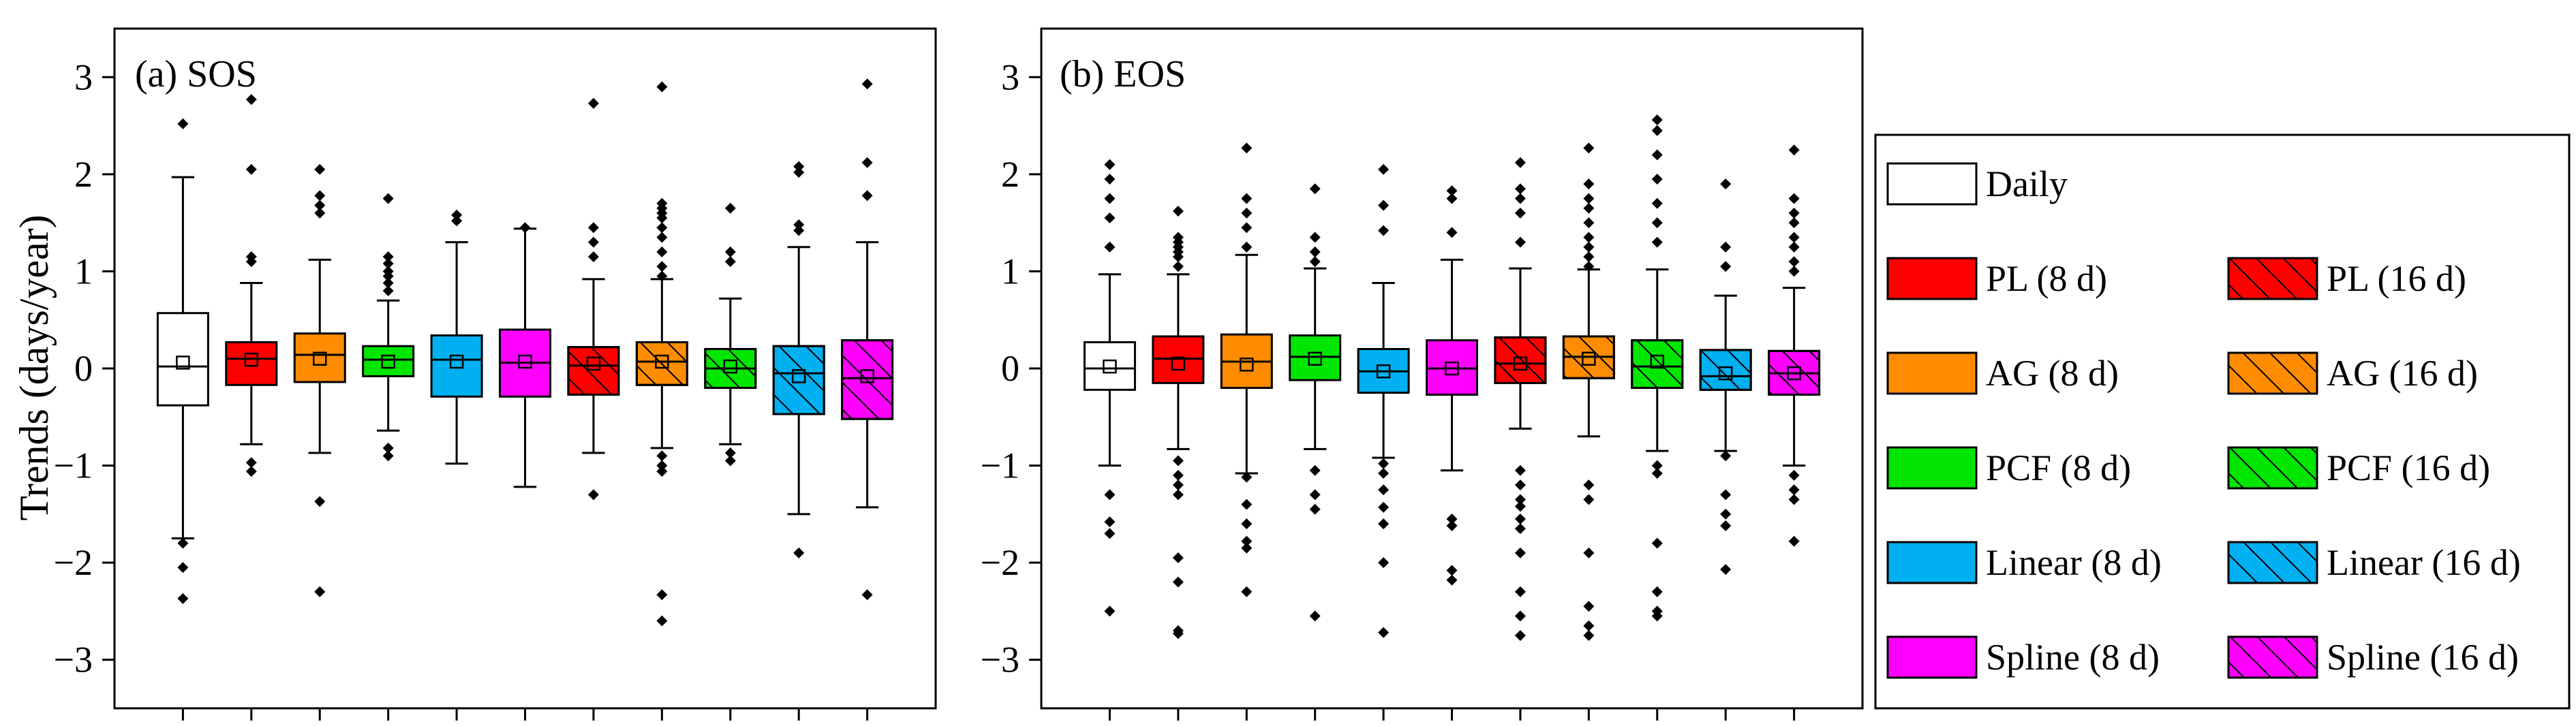 This screenshot has width=2576, height=726. I want to click on legend-label: PL (16 d), so click(2396, 279).